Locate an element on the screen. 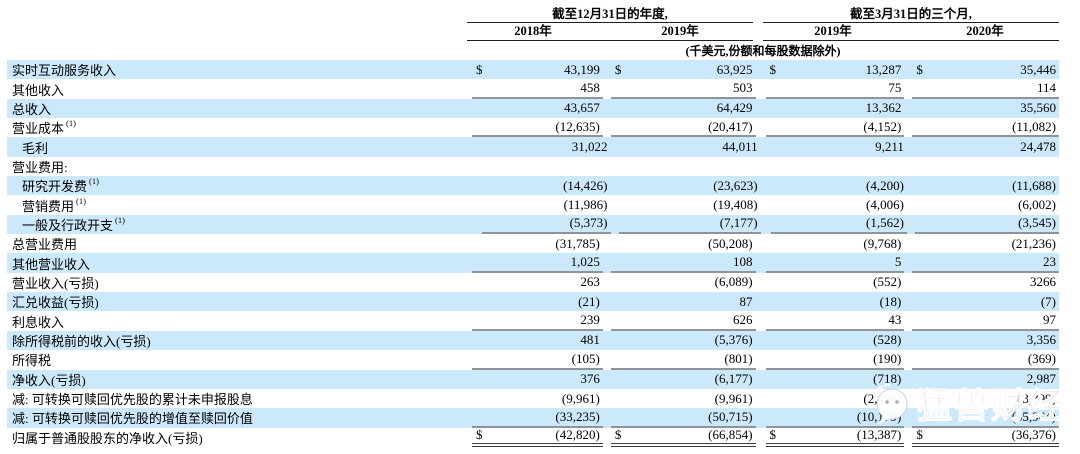 Image resolution: width=1080 pixels, height=454 pixels. value-cell: $35,446 is located at coordinates (985, 69).